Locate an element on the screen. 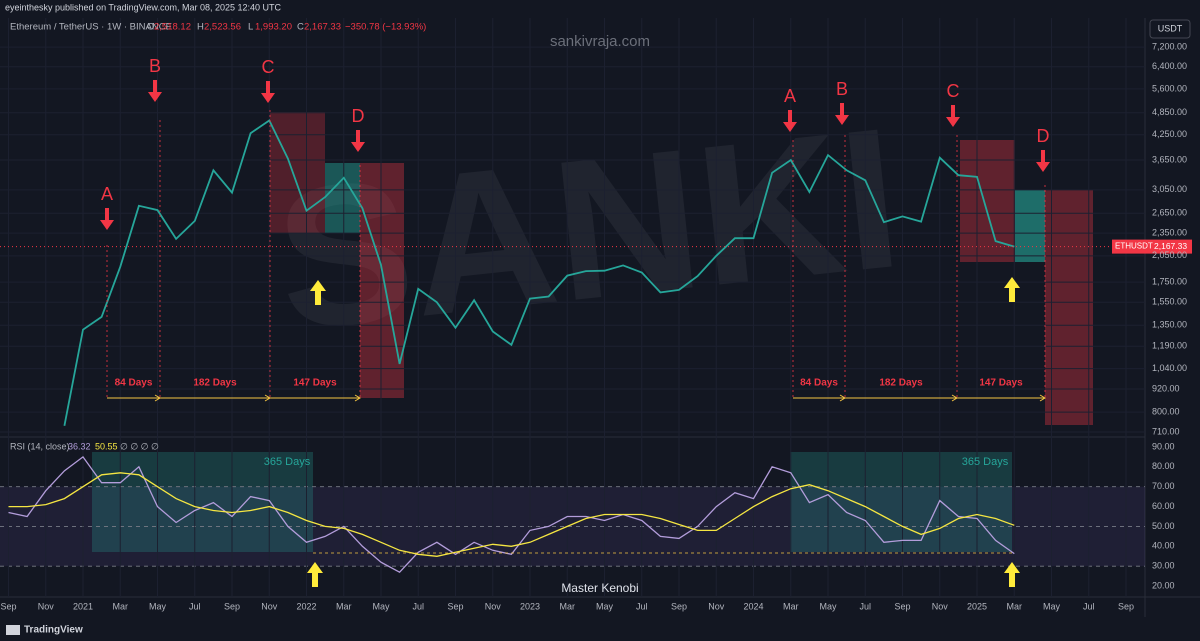  y-tick-label: 1,040.00 is located at coordinates (1169, 368).